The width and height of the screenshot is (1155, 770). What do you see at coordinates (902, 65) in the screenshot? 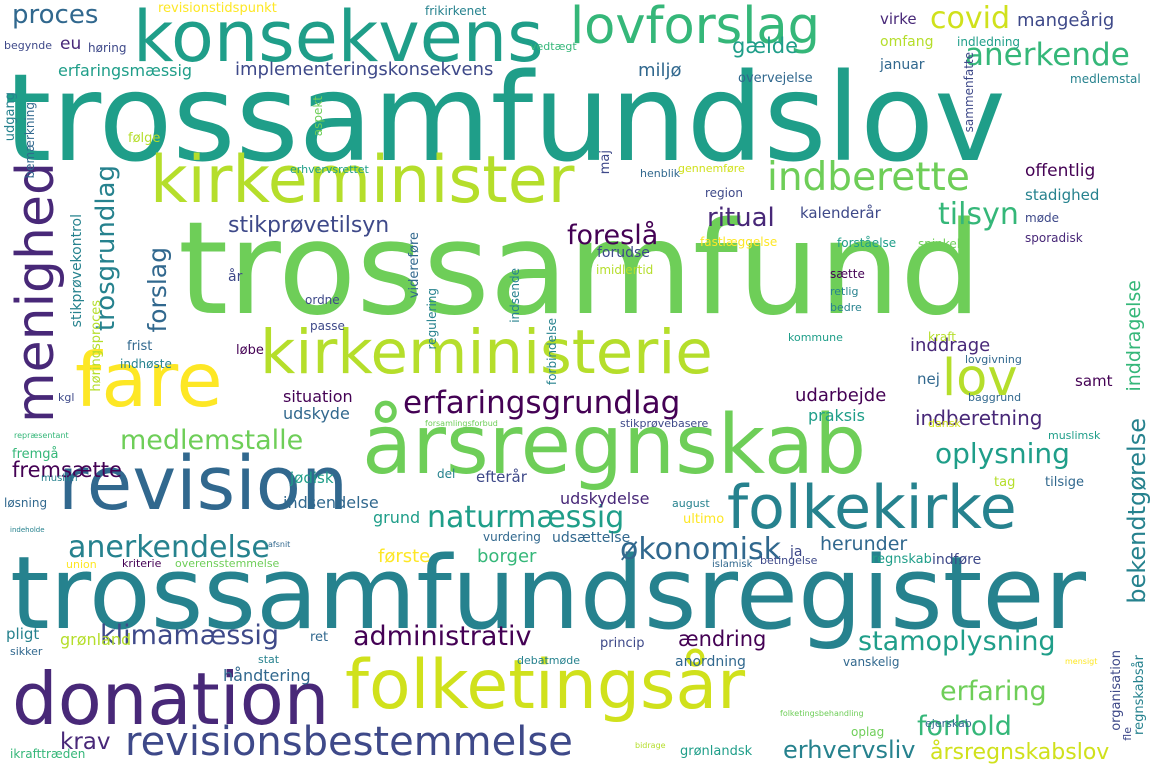
I see `word: januar` at bounding box center [902, 65].